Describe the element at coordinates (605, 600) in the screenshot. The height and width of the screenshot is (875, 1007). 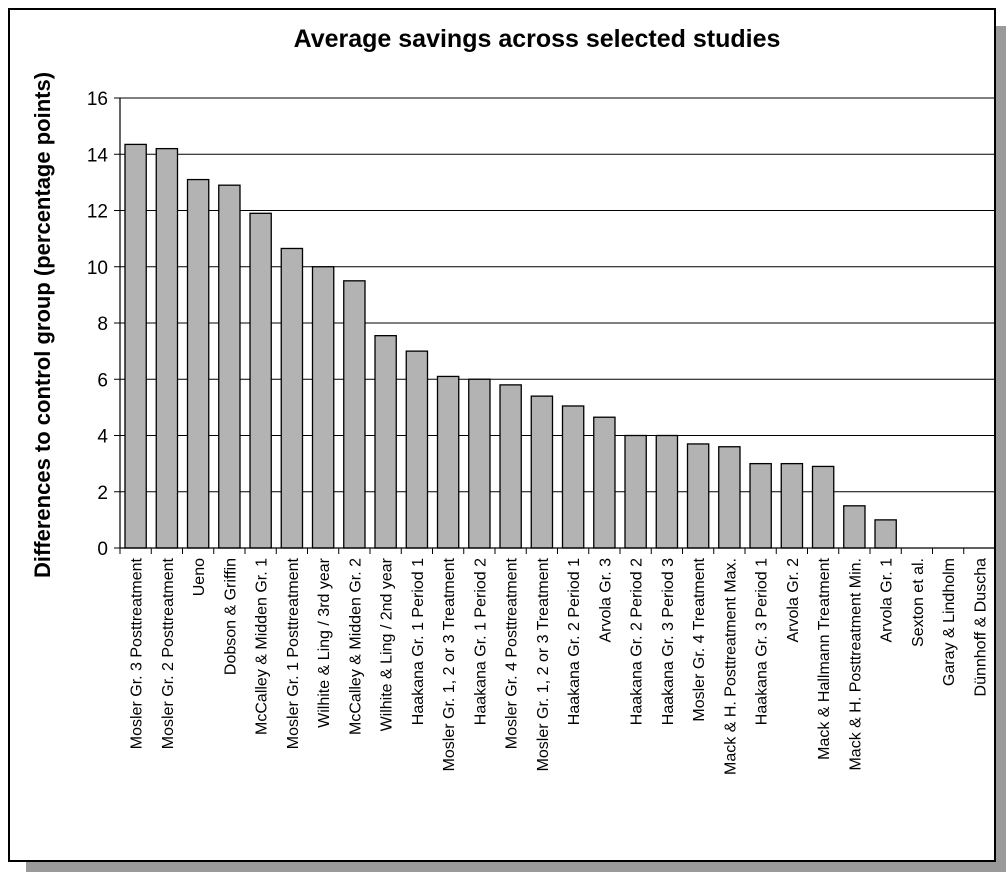
I see `x-tick-label: Arvola Gr. 3` at that location.